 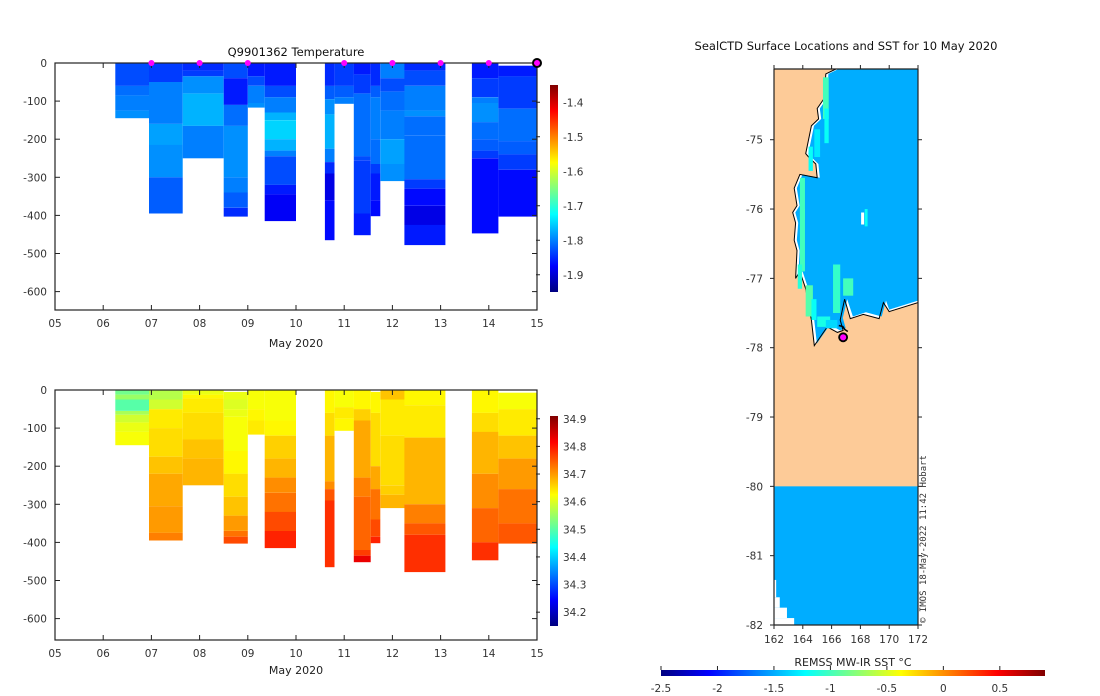 I want to click on sst-colorbar-tick-label: -2.5, so click(x=661, y=689).